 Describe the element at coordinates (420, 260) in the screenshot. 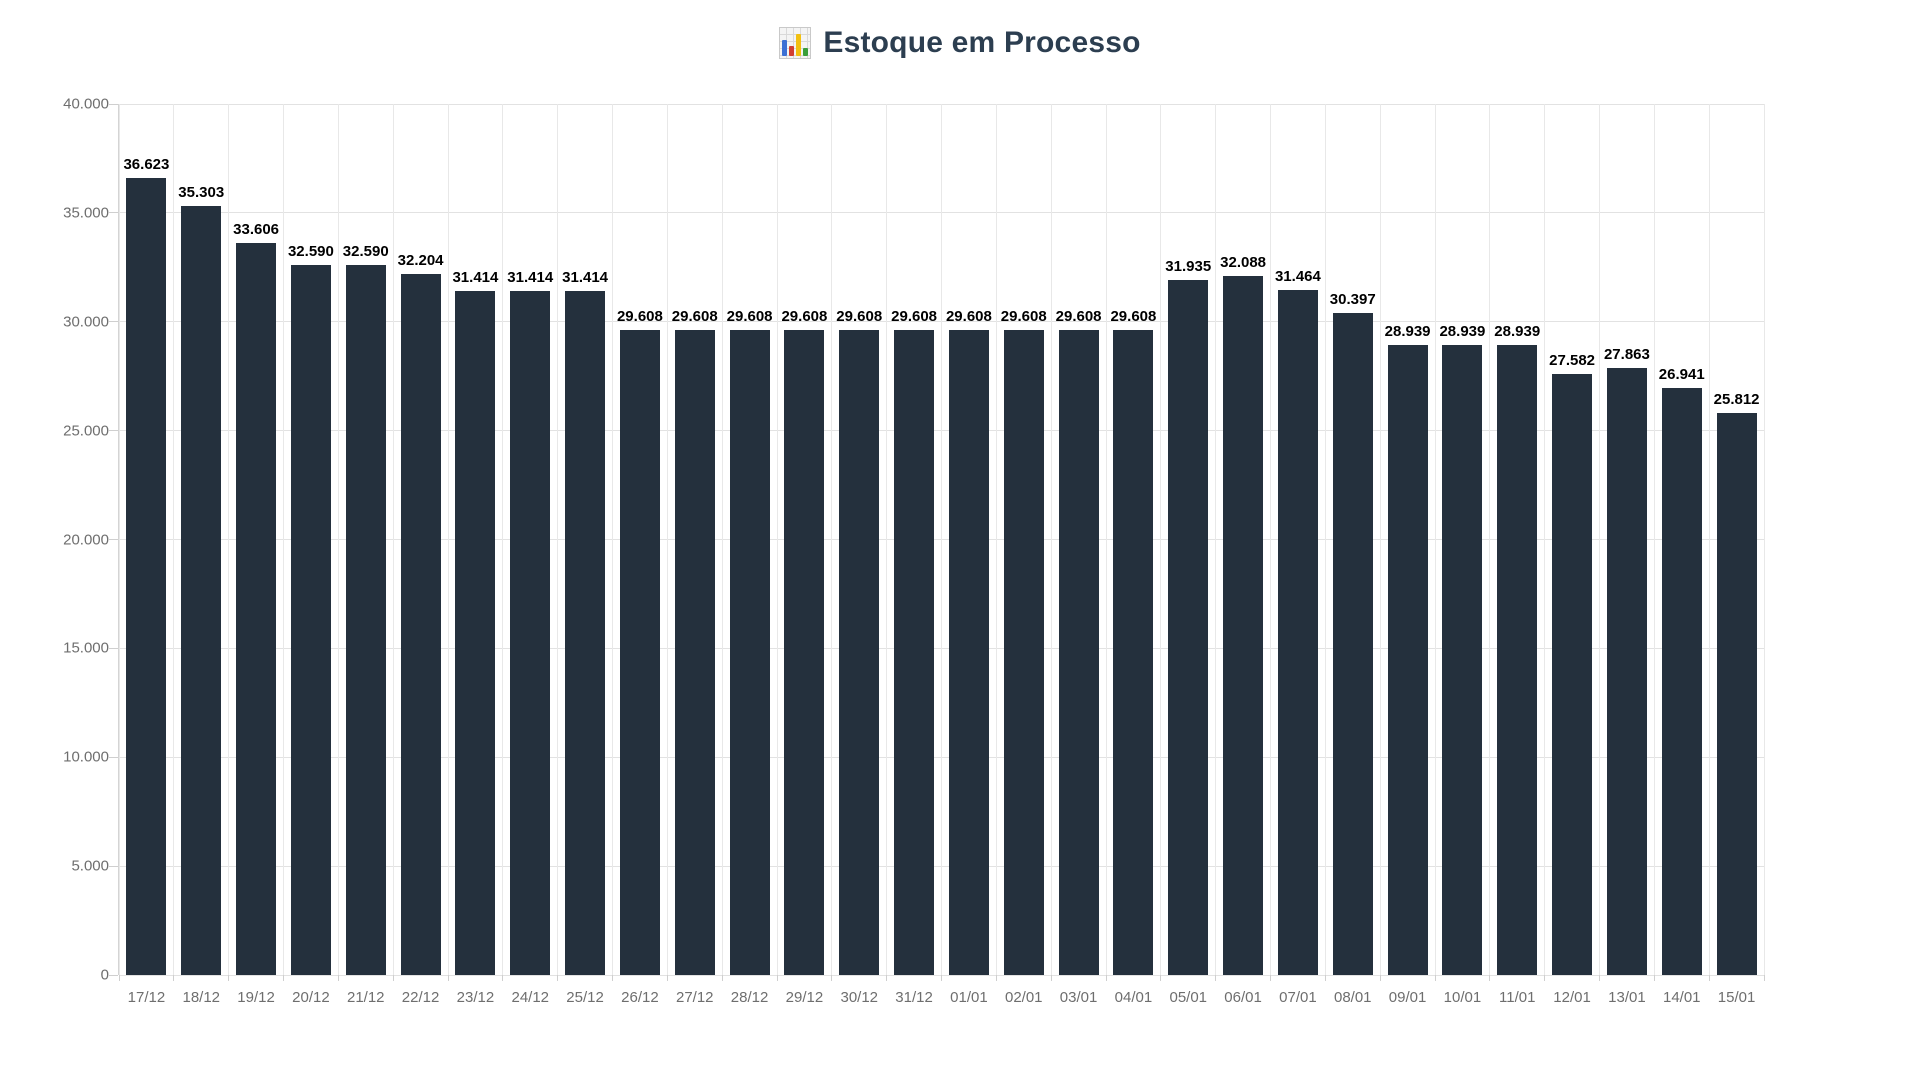

I see `bar-value-label: 32.204` at that location.